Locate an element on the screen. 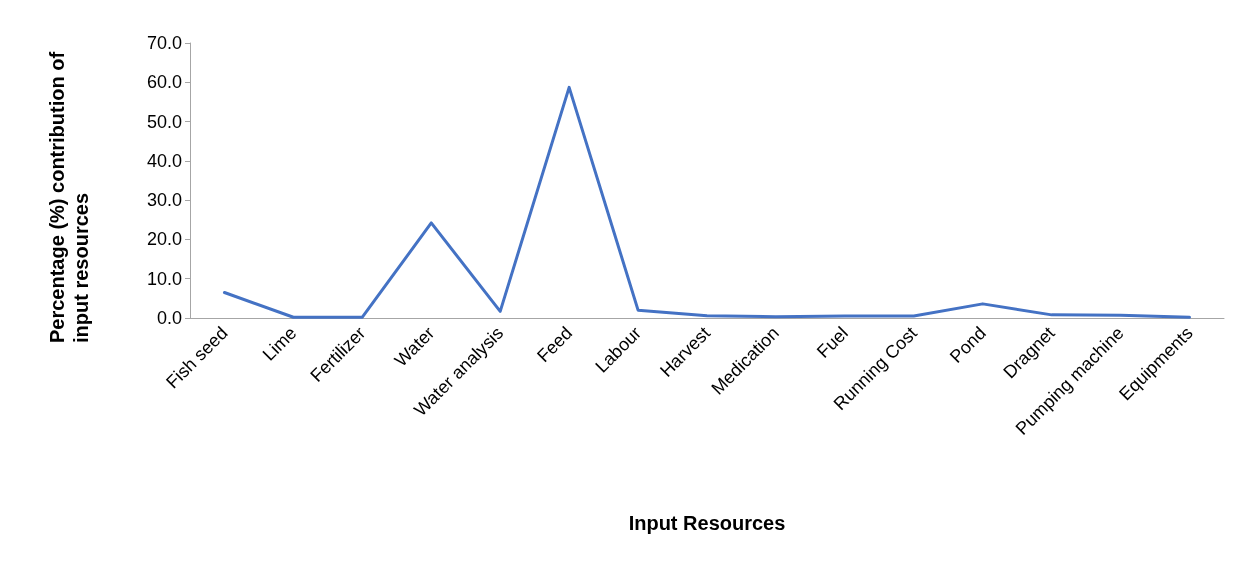  y-axis-title: Percentage (%) contribution of input resources is located at coordinates (69, 194).